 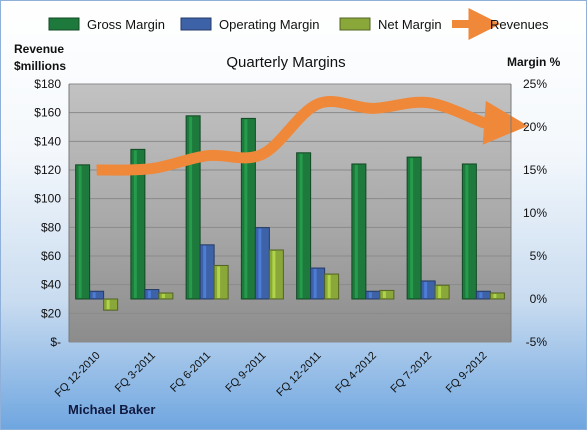 What do you see at coordinates (356, 373) in the screenshot?
I see `category-label: FQ 4-2012` at bounding box center [356, 373].